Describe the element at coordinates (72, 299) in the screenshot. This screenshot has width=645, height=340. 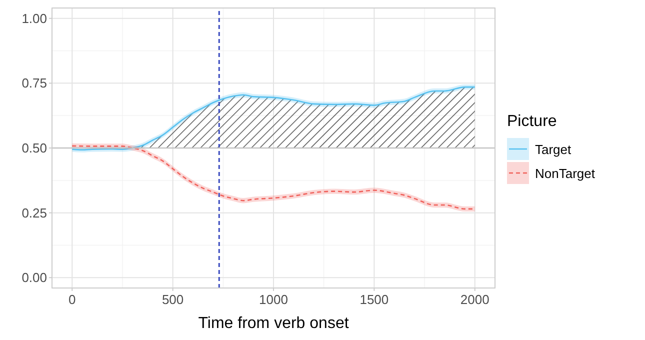
I see `x-tick-label: 0` at that location.